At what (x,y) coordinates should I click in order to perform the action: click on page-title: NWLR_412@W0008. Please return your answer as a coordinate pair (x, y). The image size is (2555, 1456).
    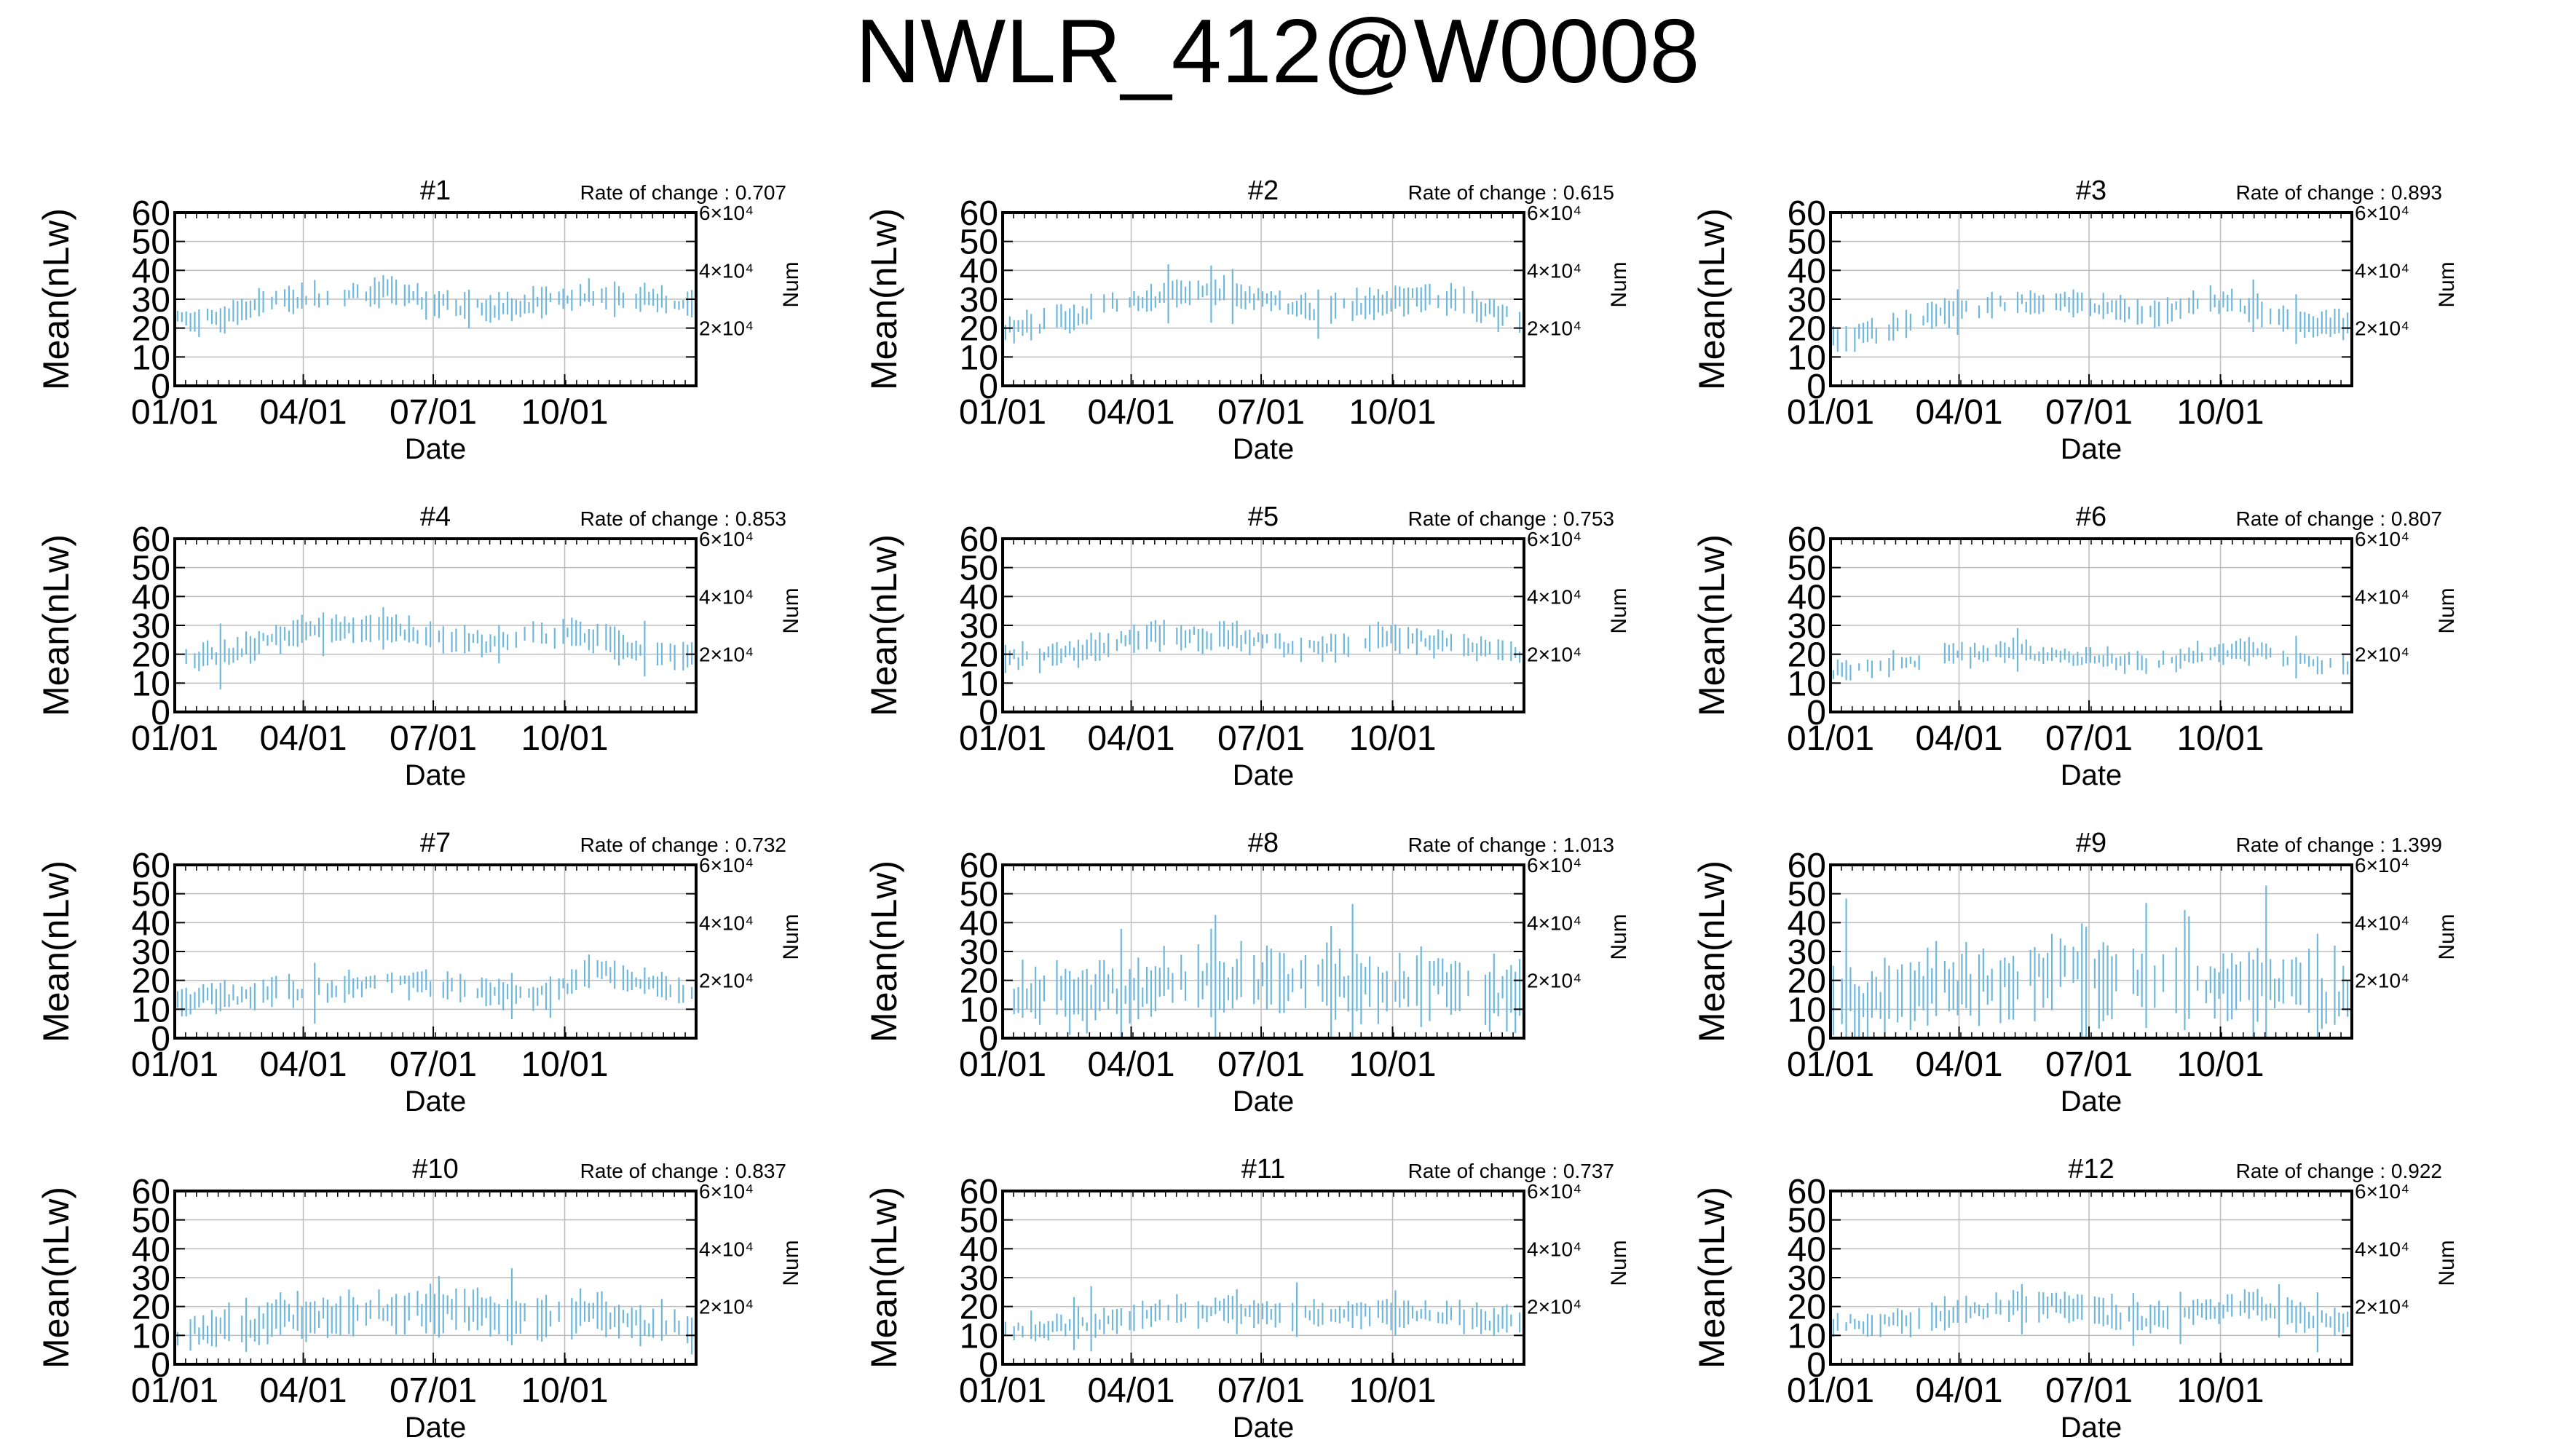
    Looking at the image, I should click on (1277, 51).